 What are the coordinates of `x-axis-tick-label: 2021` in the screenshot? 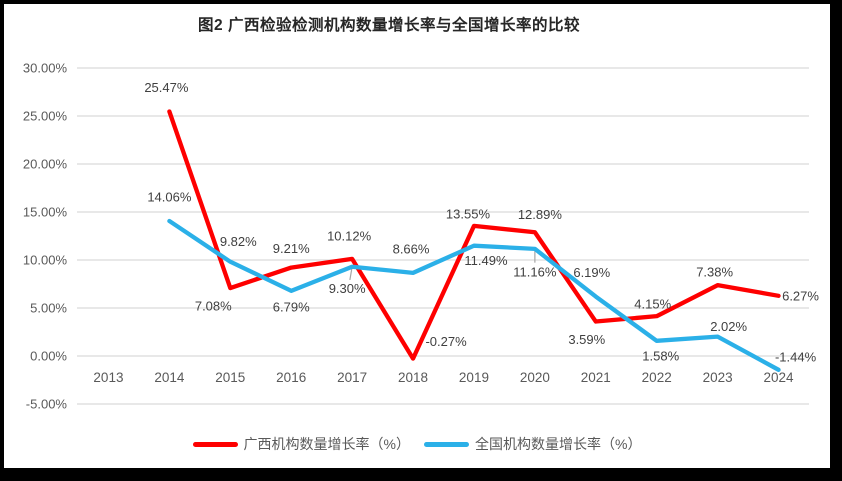 It's located at (596, 377).